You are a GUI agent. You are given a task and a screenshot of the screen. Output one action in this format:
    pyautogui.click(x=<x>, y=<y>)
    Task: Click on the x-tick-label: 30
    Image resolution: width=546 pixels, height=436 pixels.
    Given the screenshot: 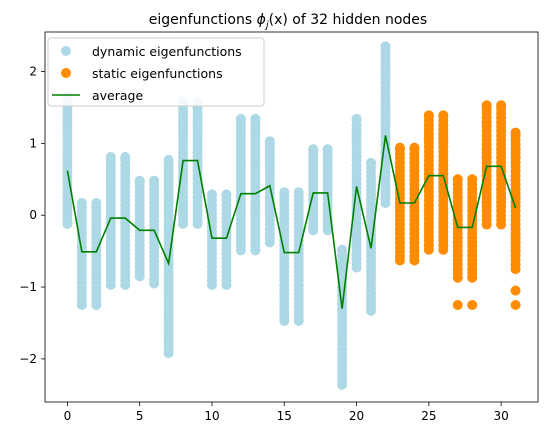 What is the action you would take?
    pyautogui.click(x=500, y=416)
    